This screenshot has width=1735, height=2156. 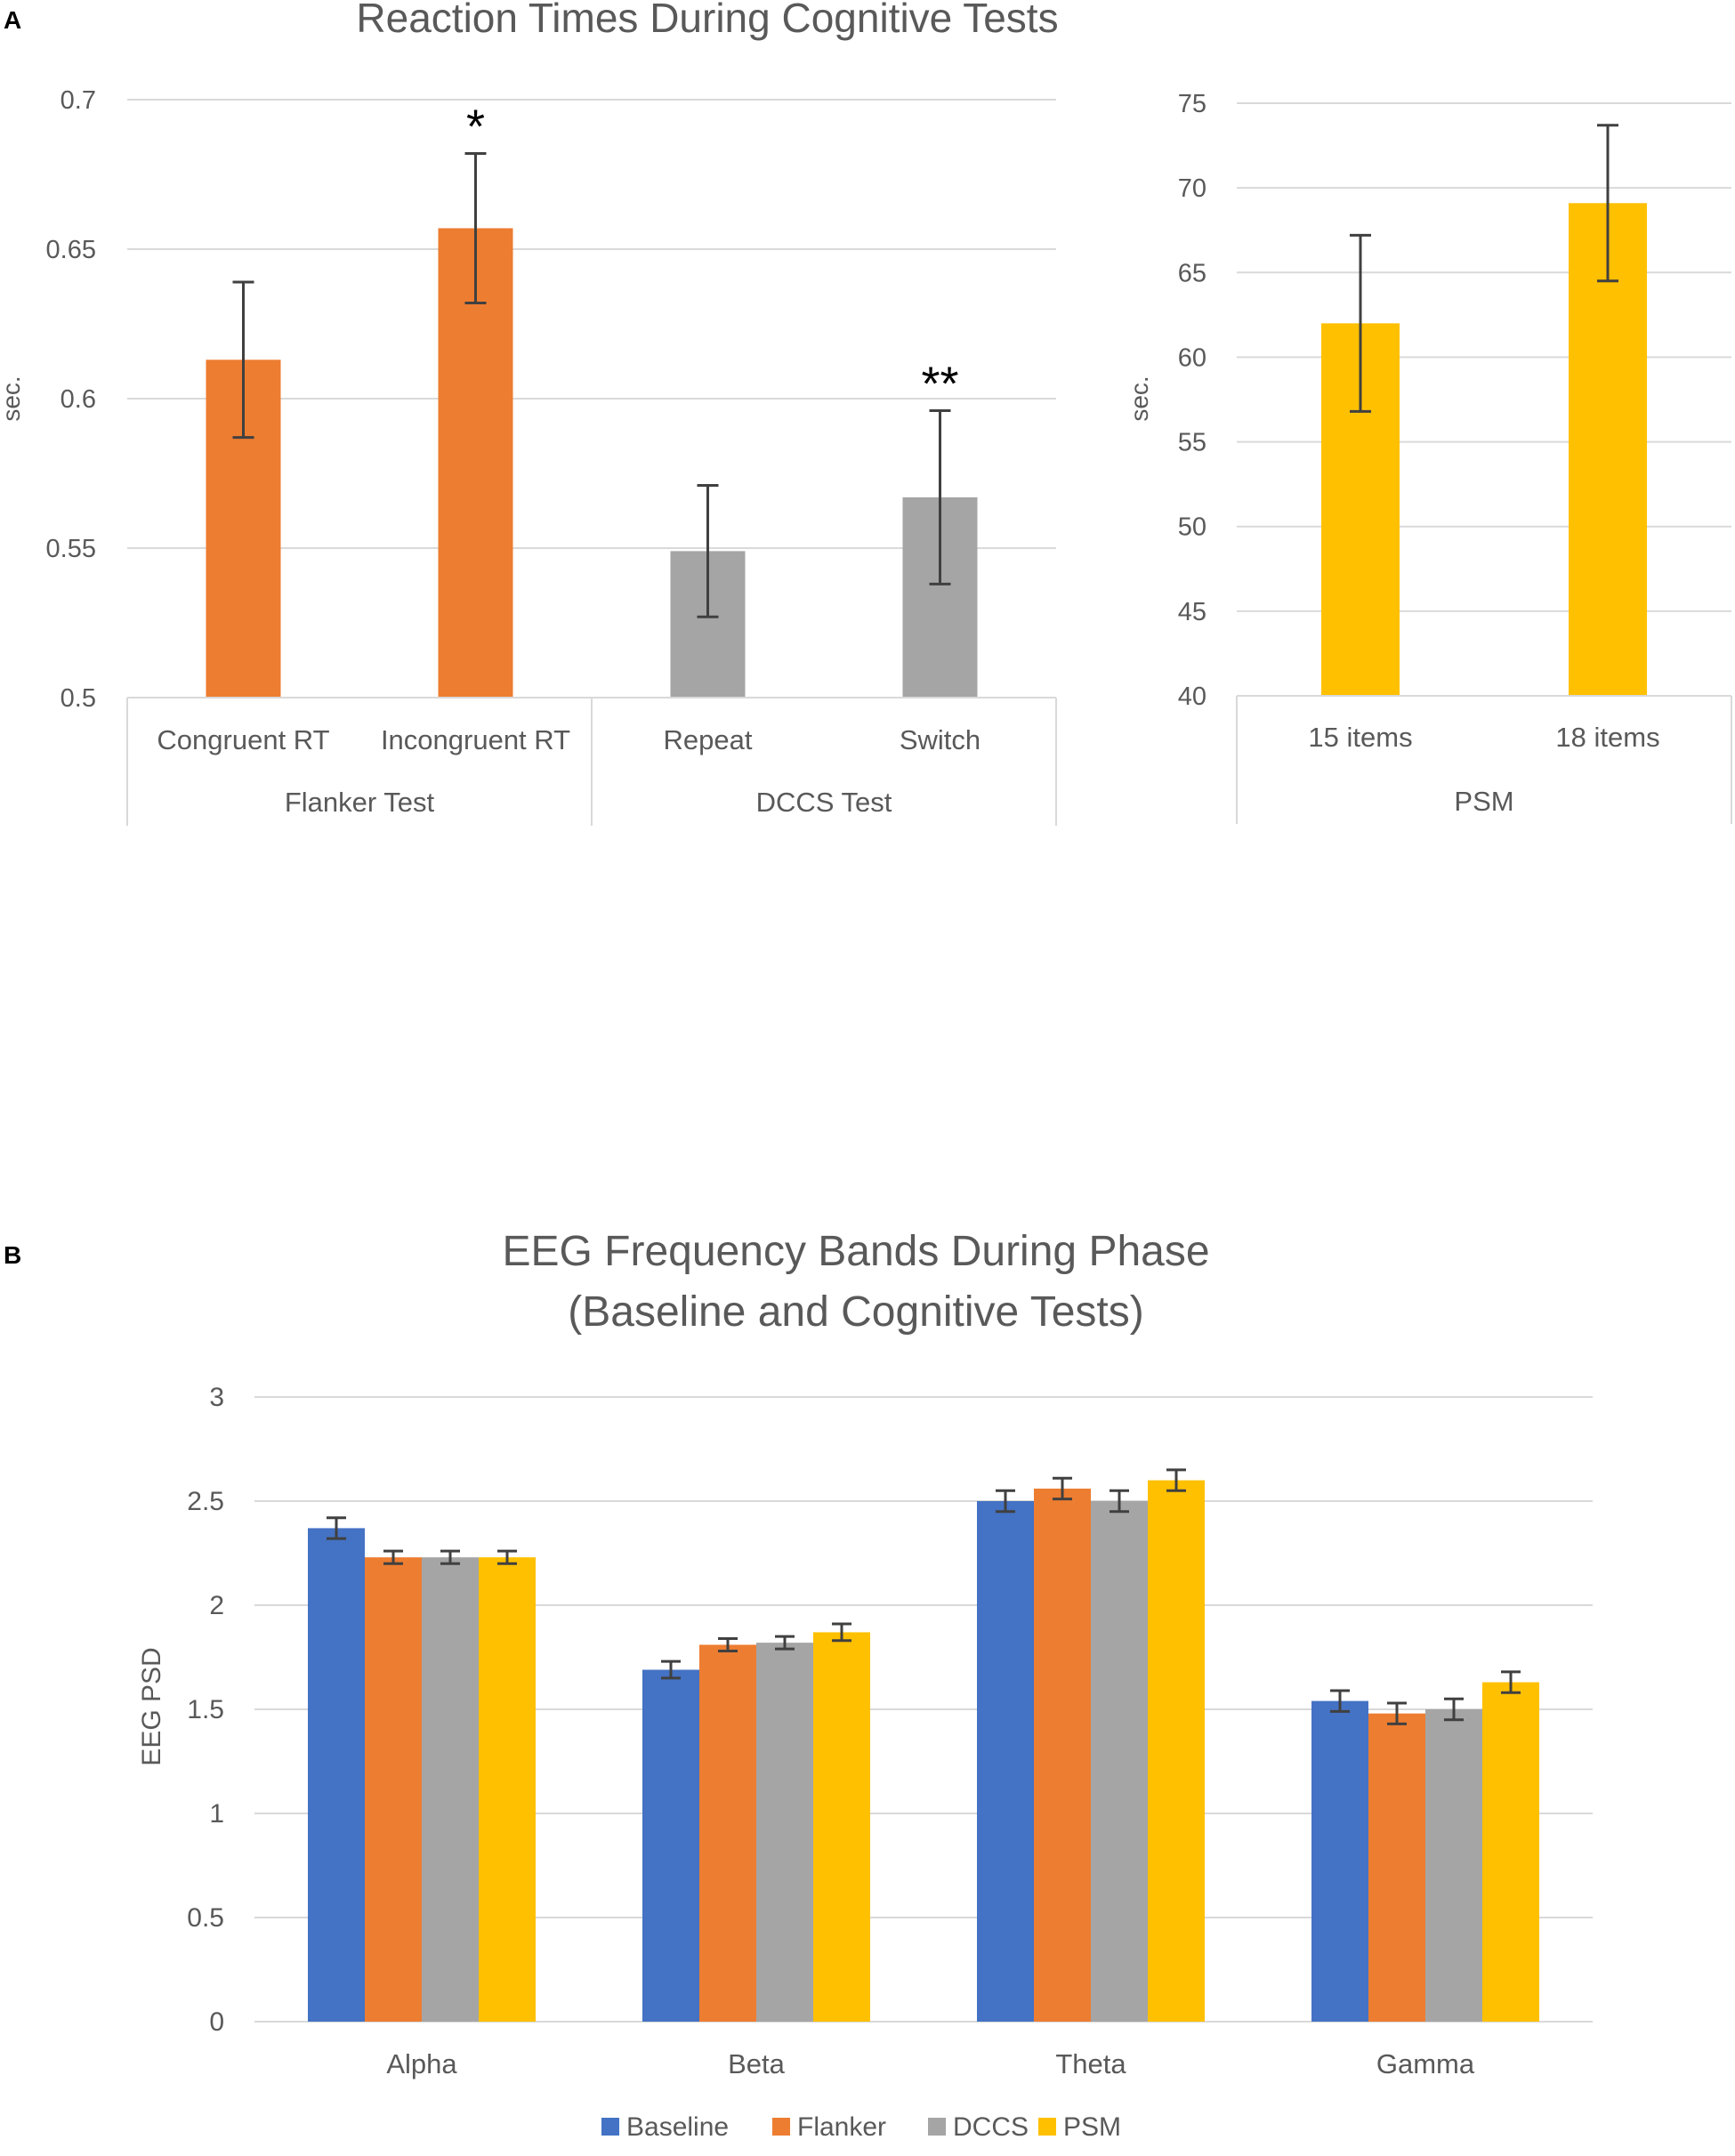 I want to click on x-tick-label: Congruent RT, so click(x=243, y=739).